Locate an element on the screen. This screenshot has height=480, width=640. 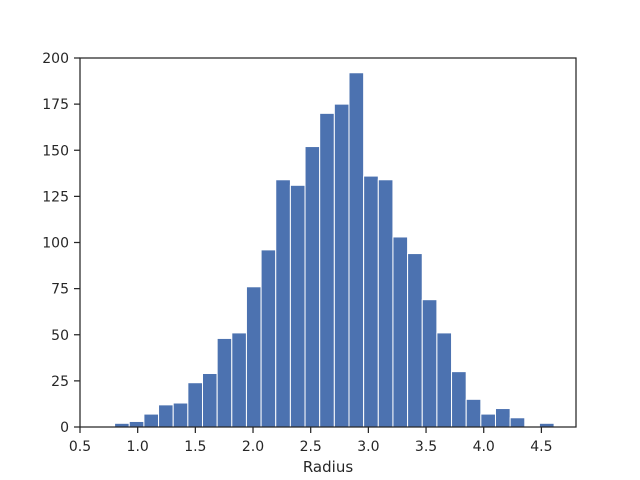
y-tick-label: 175 is located at coordinates (55, 105).